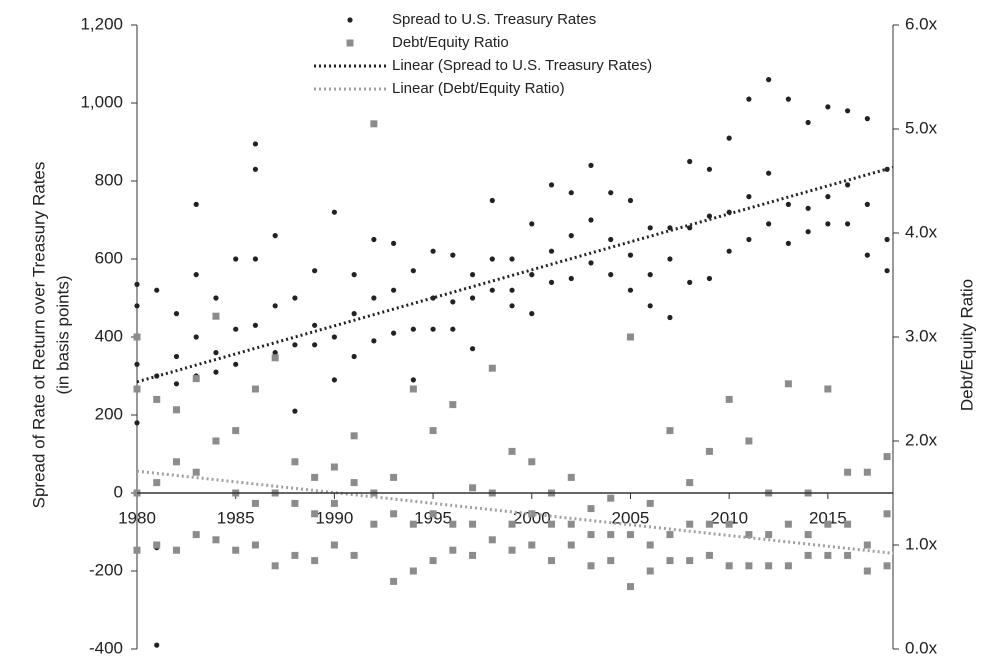 This screenshot has width=982, height=658. What do you see at coordinates (106, 569) in the screenshot?
I see `y-tick-label: -200` at bounding box center [106, 569].